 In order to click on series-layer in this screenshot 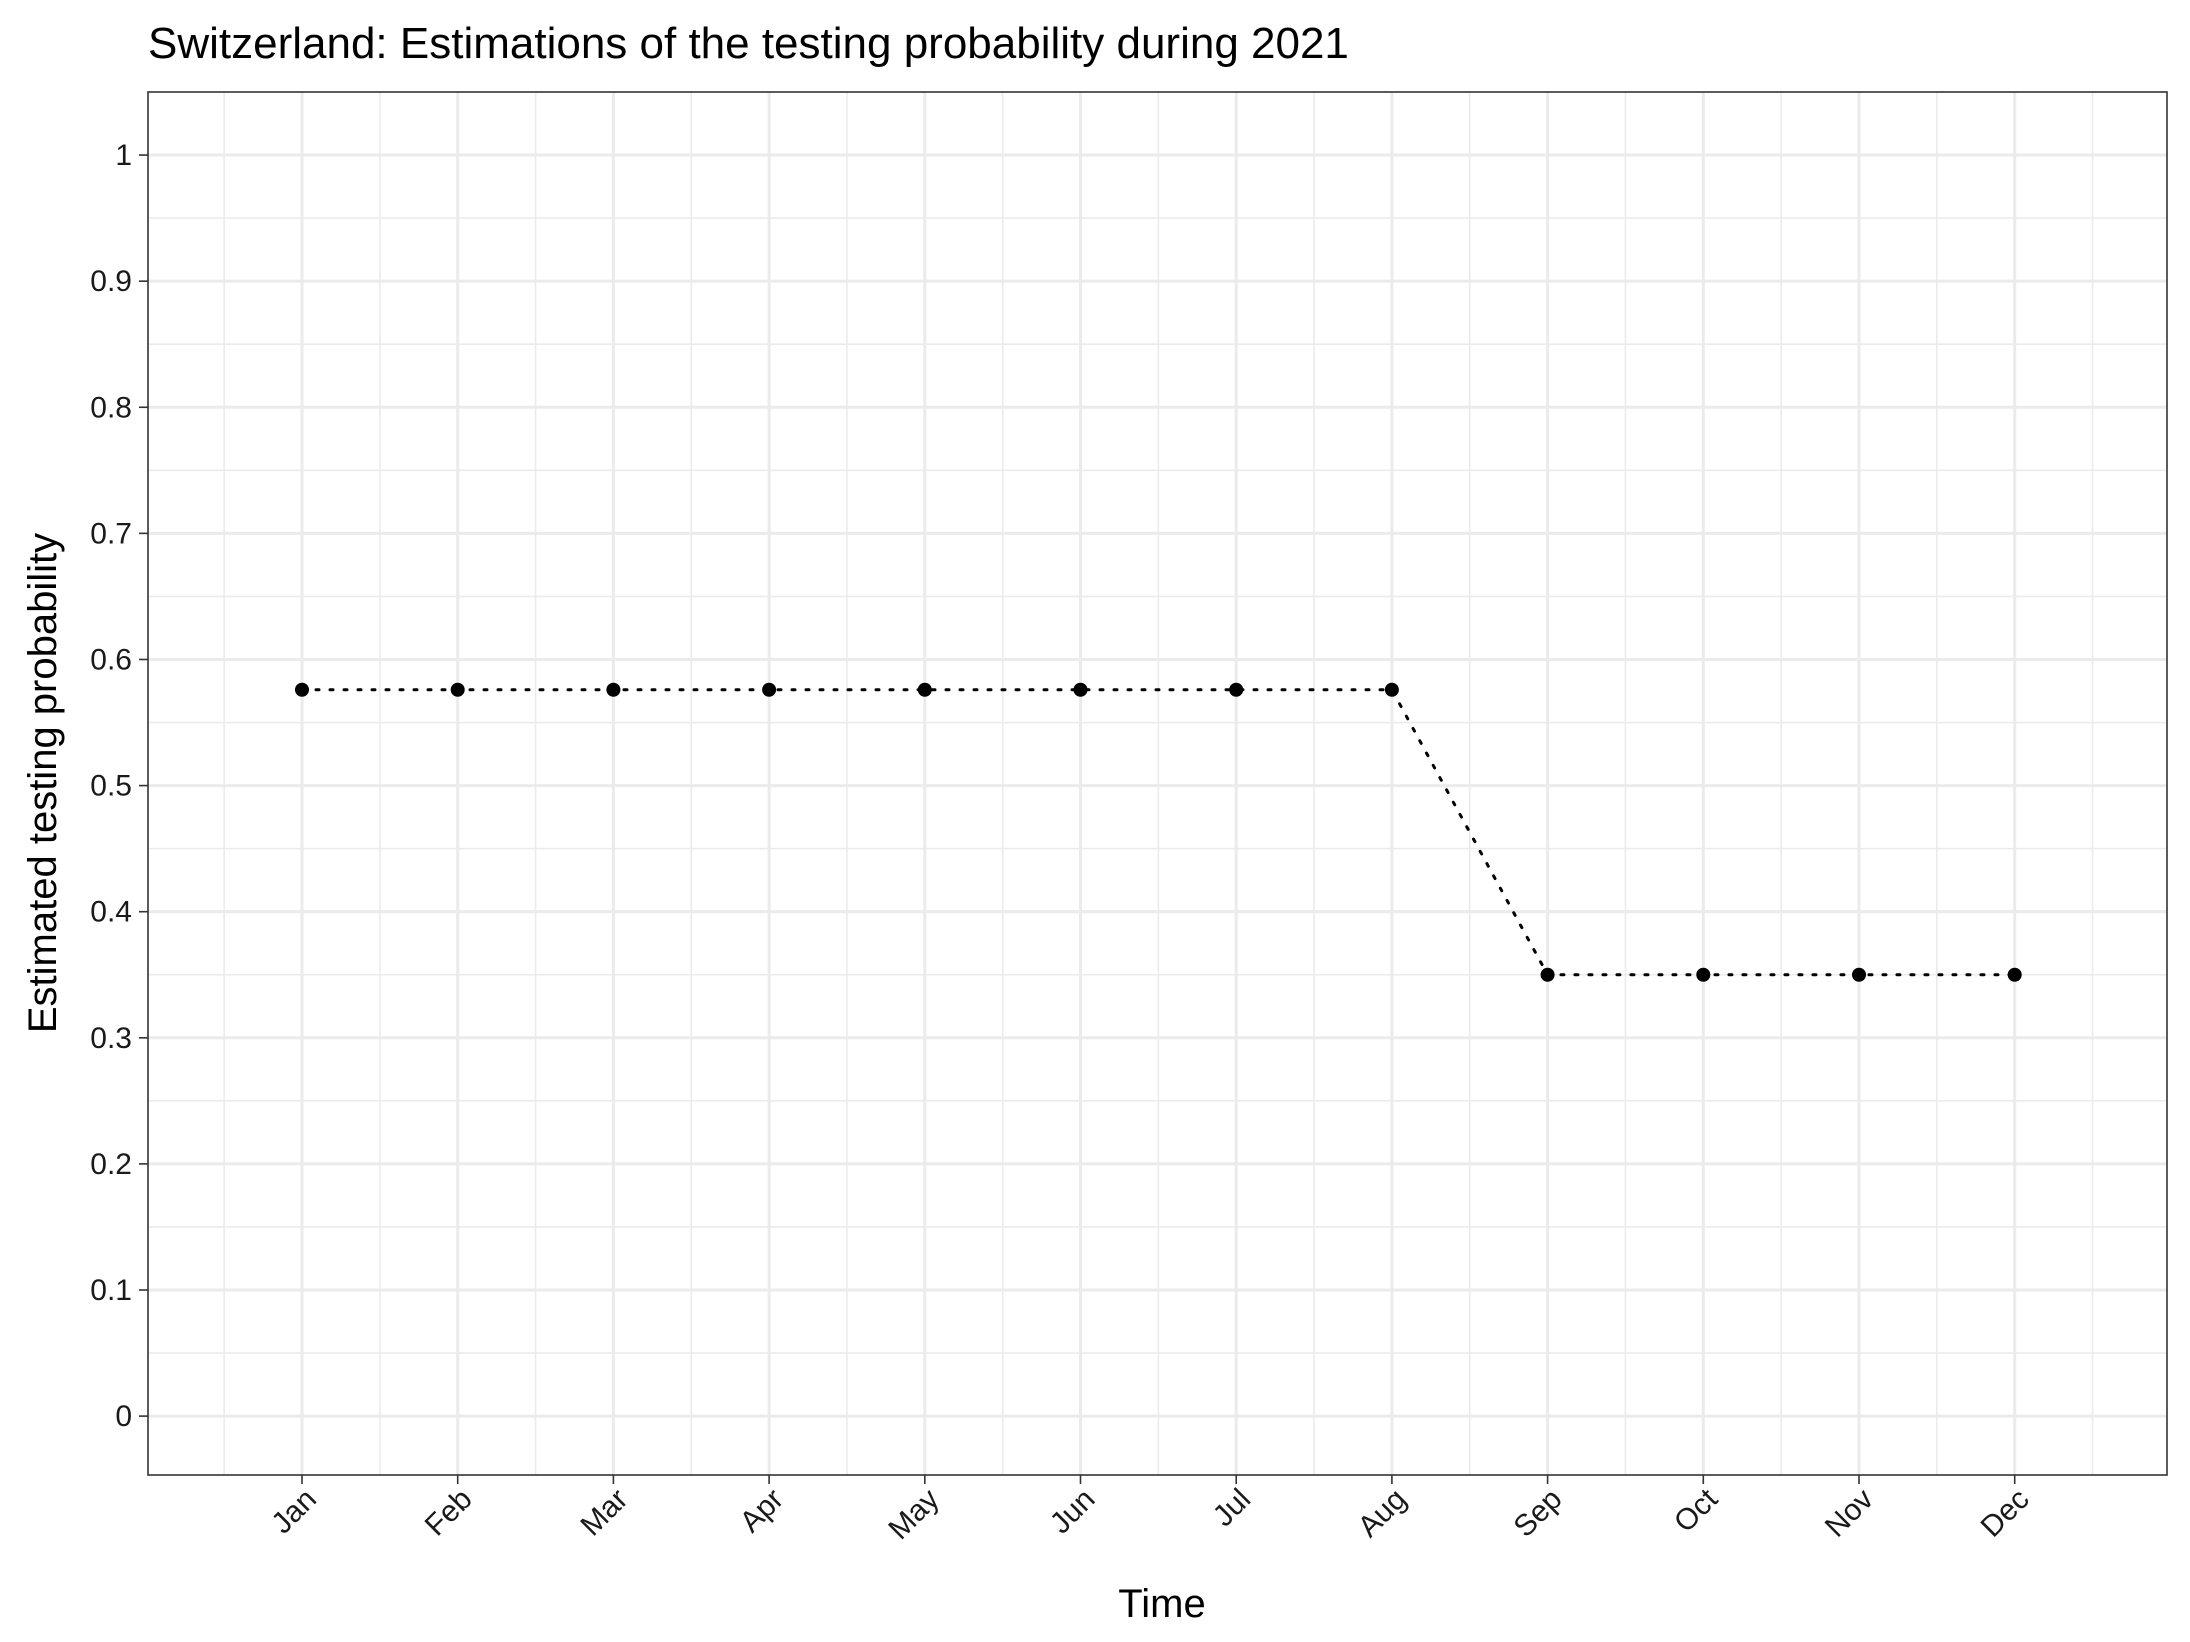, I will do `click(1158, 832)`.